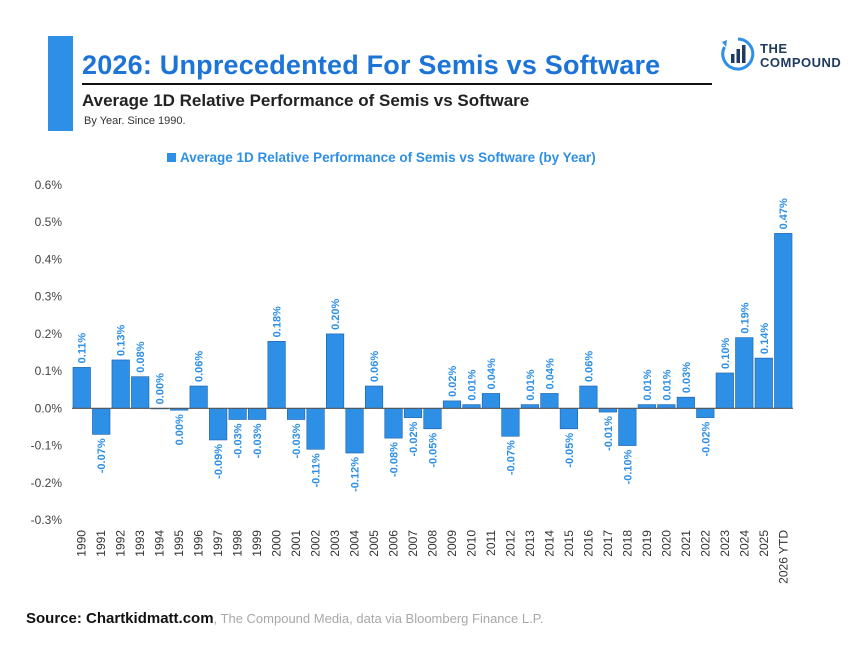  Describe the element at coordinates (627, 543) in the screenshot. I see `x-tick-label: 2018` at that location.